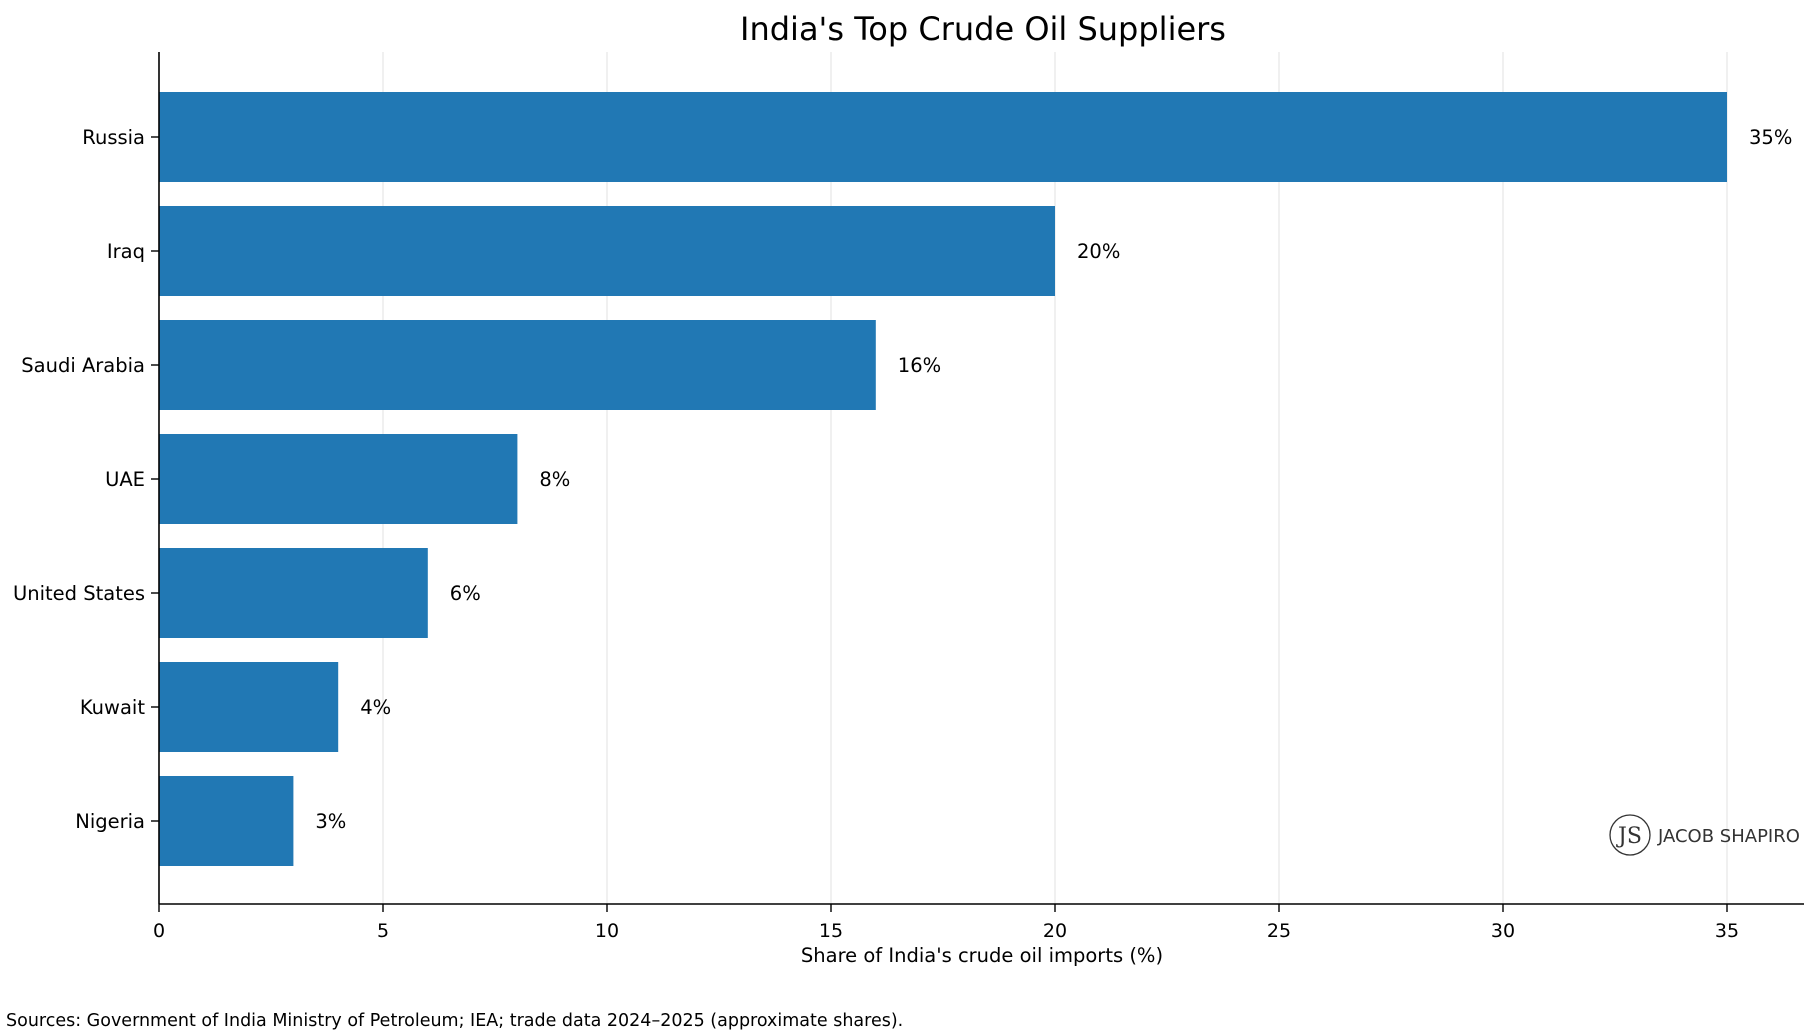 The height and width of the screenshot is (1031, 1813). I want to click on watermark: JS JACOB SHAPIRO, so click(1704, 835).